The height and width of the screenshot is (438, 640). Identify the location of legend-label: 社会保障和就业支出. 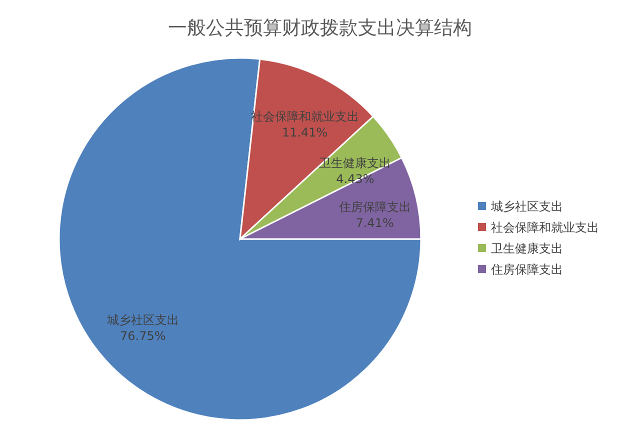
(545, 227).